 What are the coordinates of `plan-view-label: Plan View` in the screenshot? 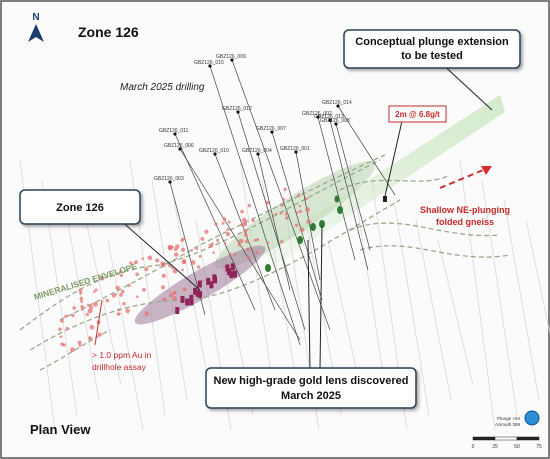 It's located at (60, 429).